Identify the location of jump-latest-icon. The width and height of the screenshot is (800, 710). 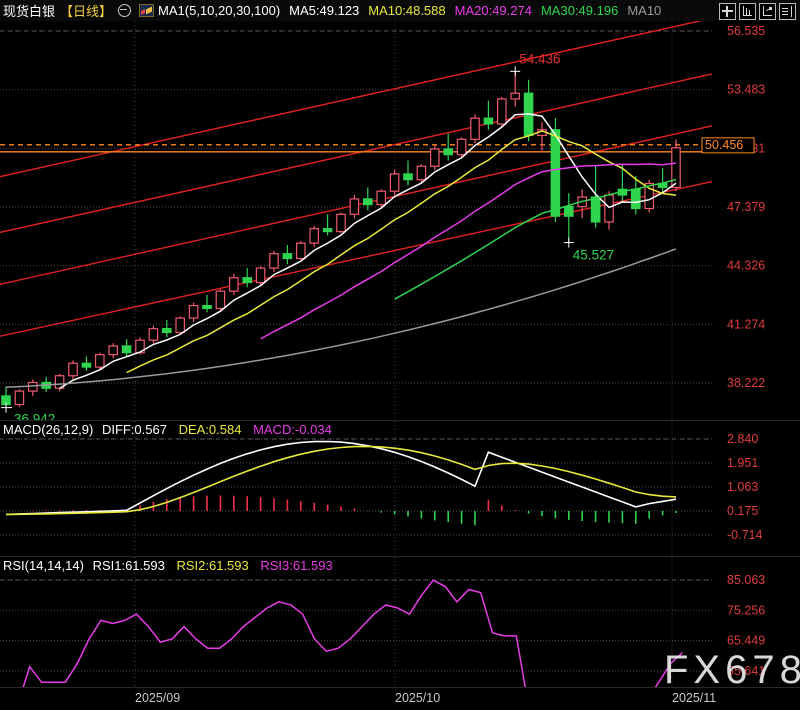
(787, 11).